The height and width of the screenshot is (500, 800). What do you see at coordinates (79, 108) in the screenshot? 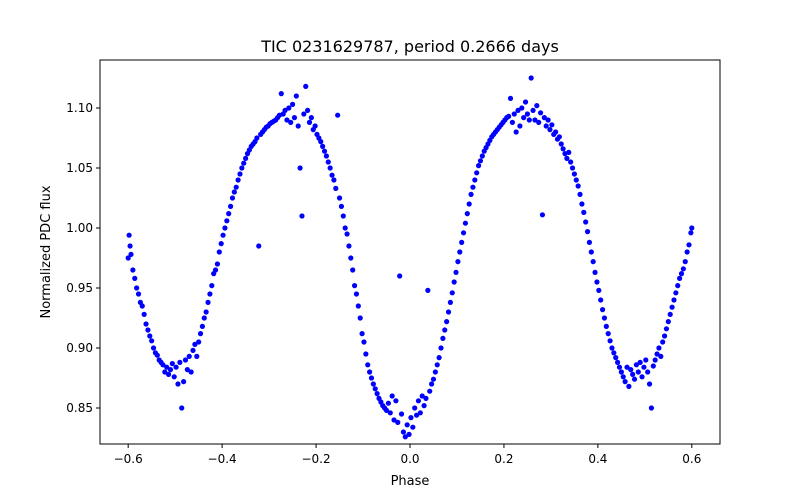
I see `y-tick-label: 1.10` at bounding box center [79, 108].